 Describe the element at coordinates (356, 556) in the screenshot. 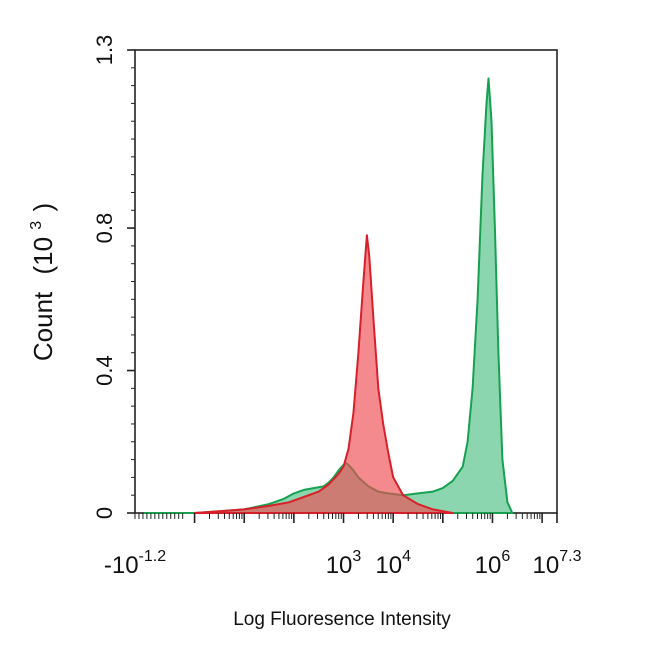

I see `x-tick-label-exp: 3` at that location.